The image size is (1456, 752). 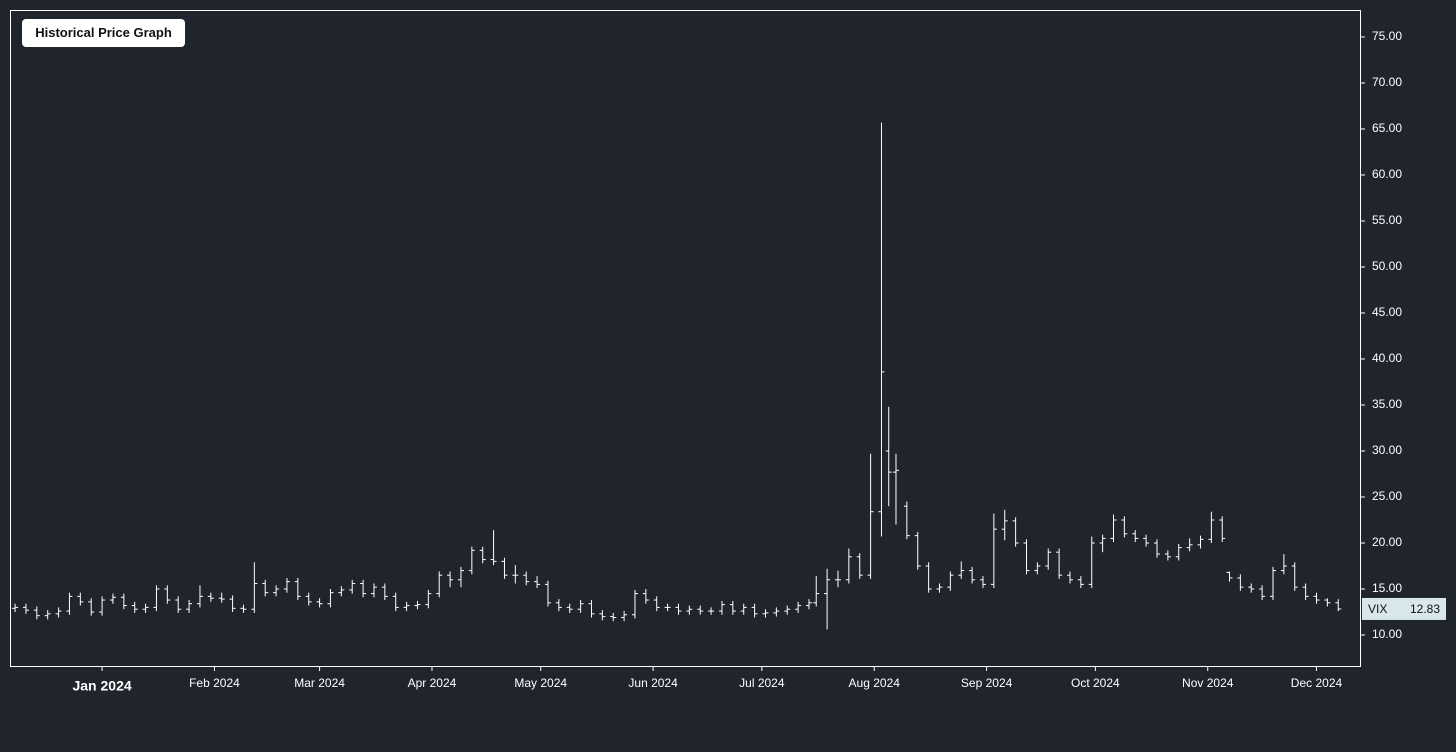 What do you see at coordinates (1404, 608) in the screenshot?
I see `price-label-box` at bounding box center [1404, 608].